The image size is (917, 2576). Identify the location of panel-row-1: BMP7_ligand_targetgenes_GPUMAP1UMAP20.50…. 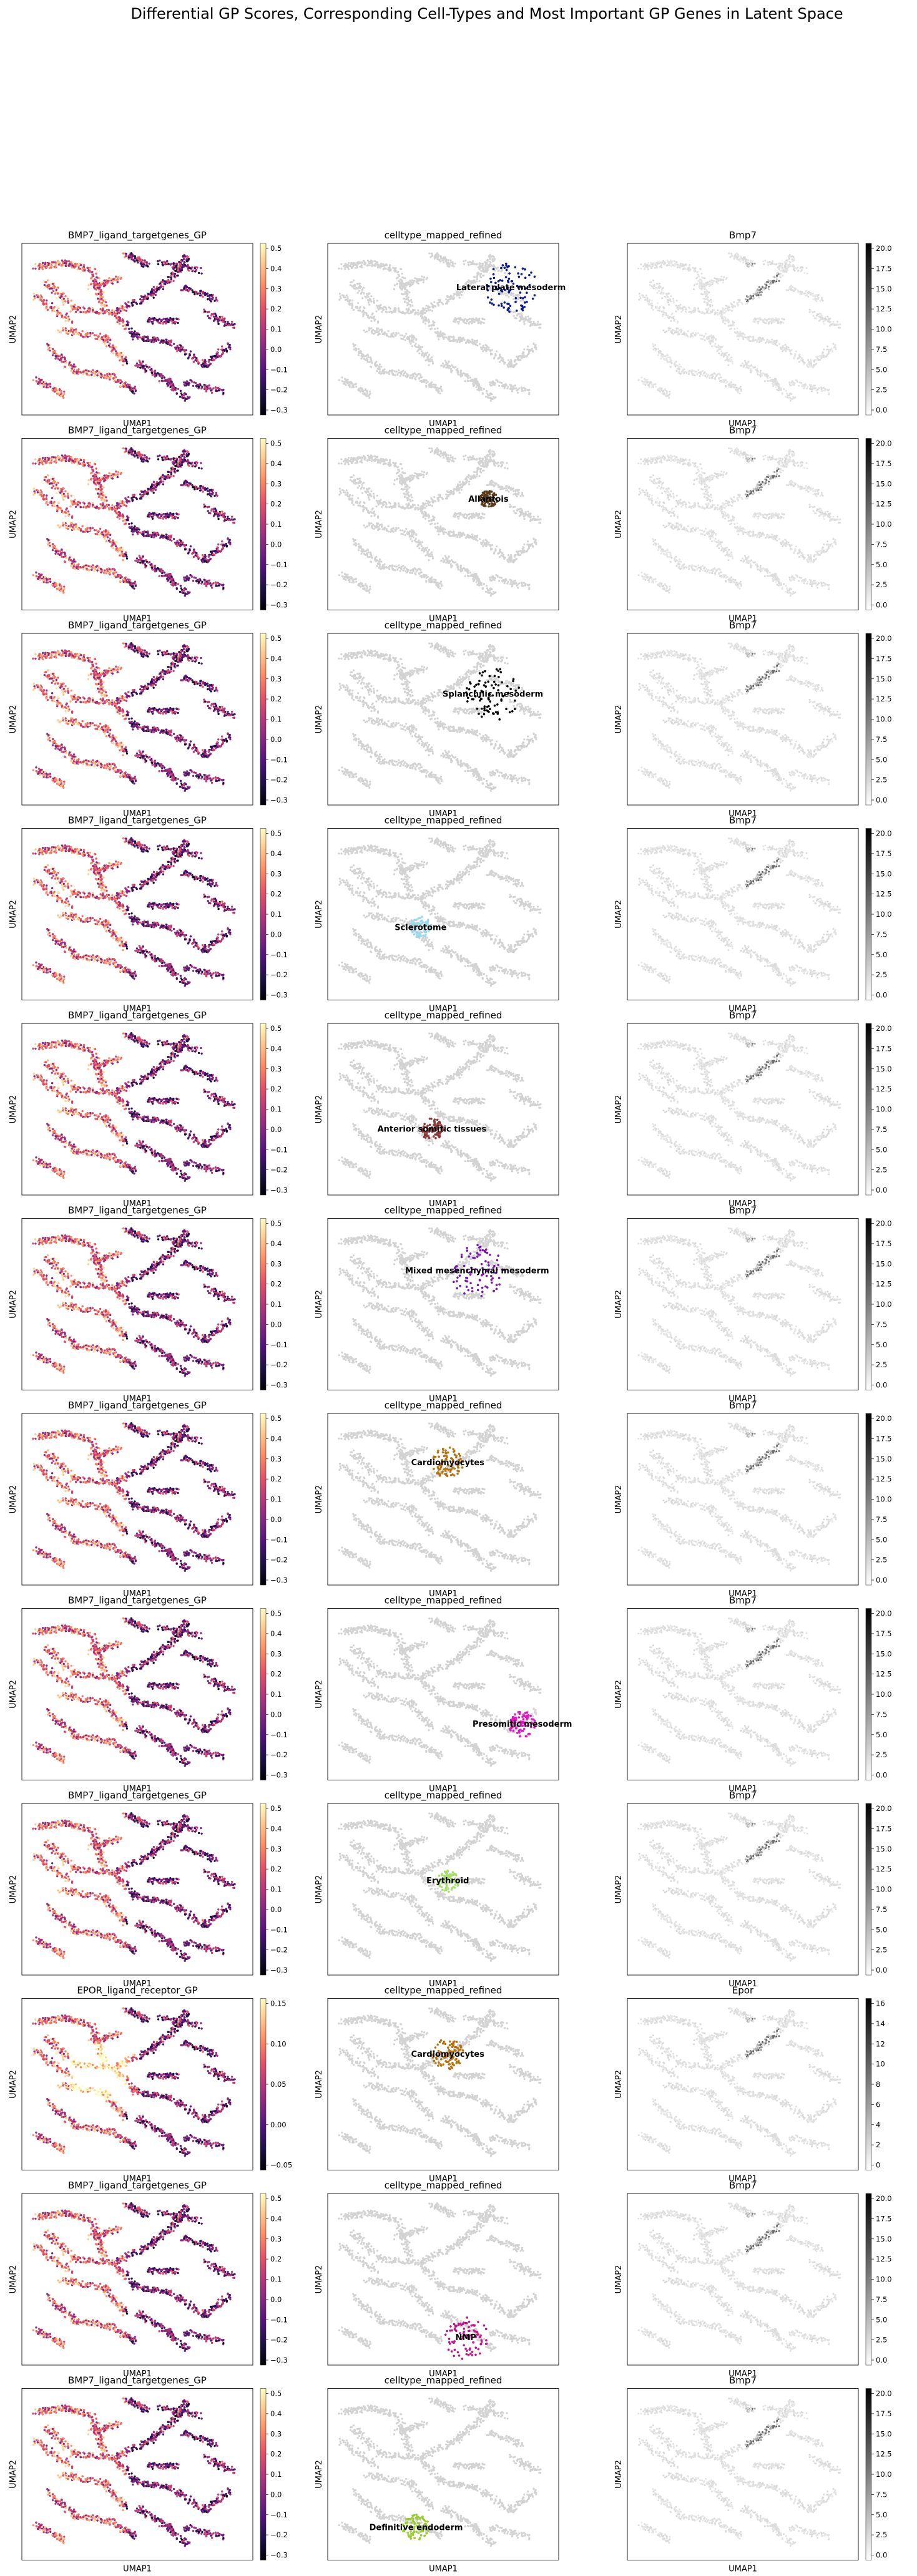
(451, 329).